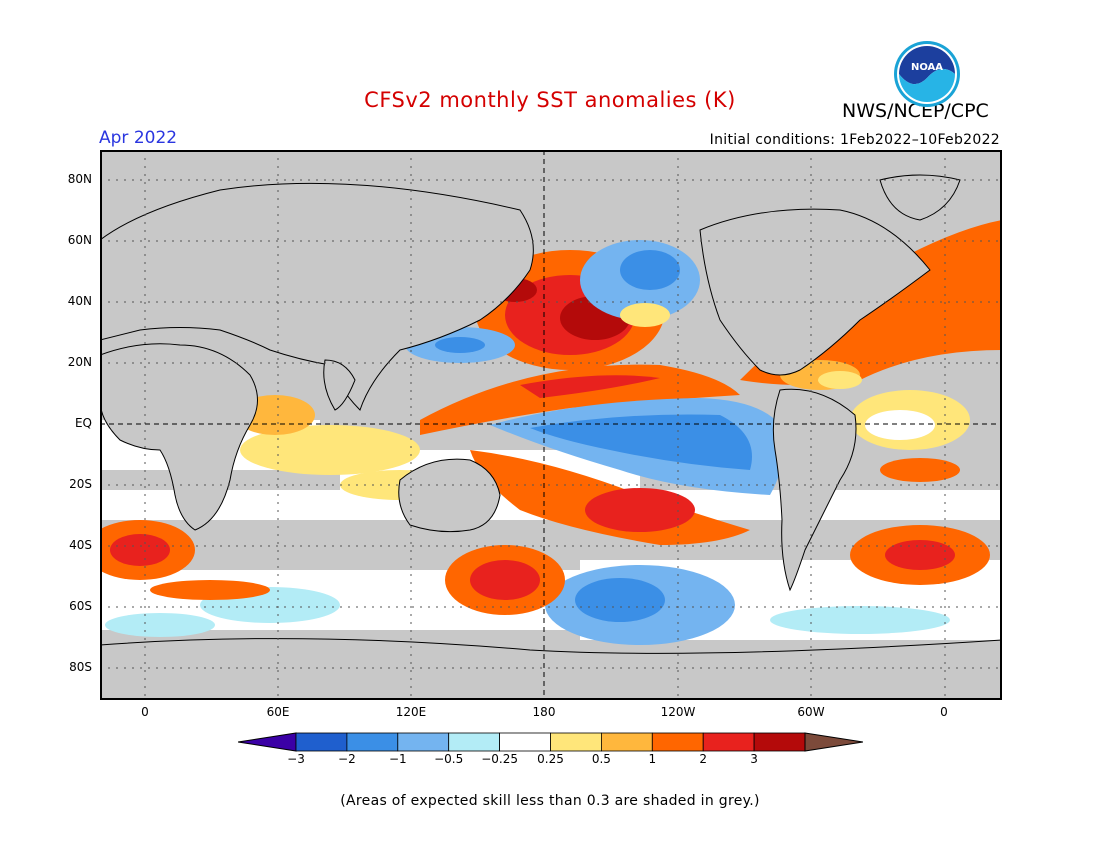 The image size is (1100, 850). Describe the element at coordinates (83, 423) in the screenshot. I see `lat-label-eq: EQ` at that location.